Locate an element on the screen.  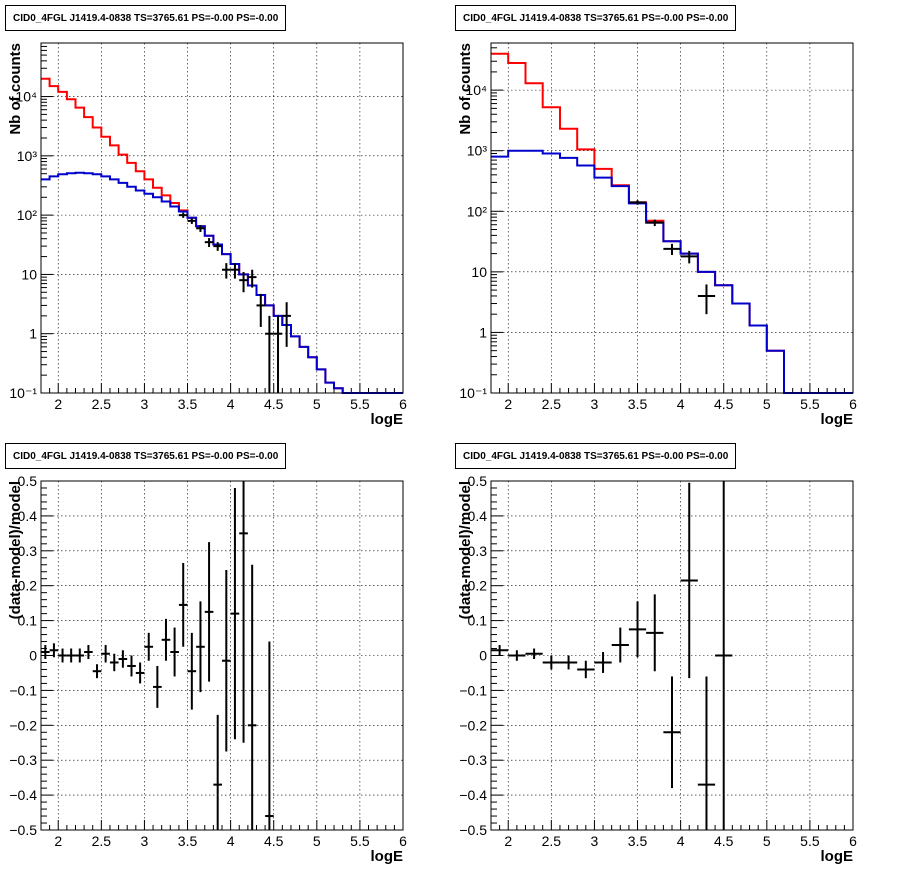
y-tick-label: 0.4 is located at coordinates (478, 516).